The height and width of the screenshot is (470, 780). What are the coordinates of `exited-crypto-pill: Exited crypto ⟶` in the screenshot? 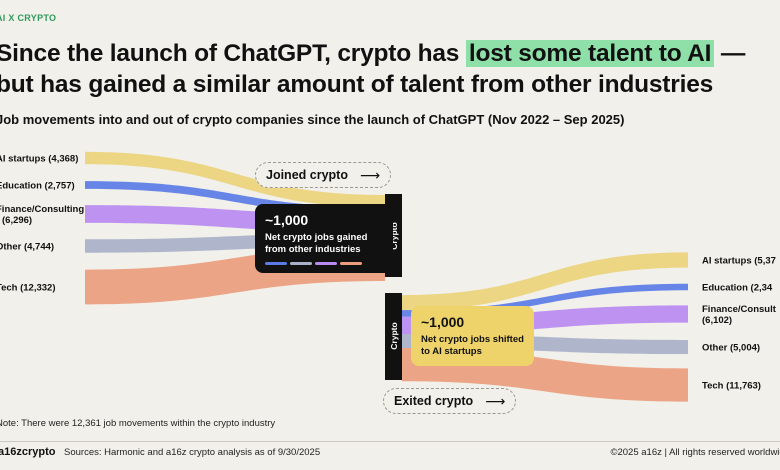 It's located at (450, 401).